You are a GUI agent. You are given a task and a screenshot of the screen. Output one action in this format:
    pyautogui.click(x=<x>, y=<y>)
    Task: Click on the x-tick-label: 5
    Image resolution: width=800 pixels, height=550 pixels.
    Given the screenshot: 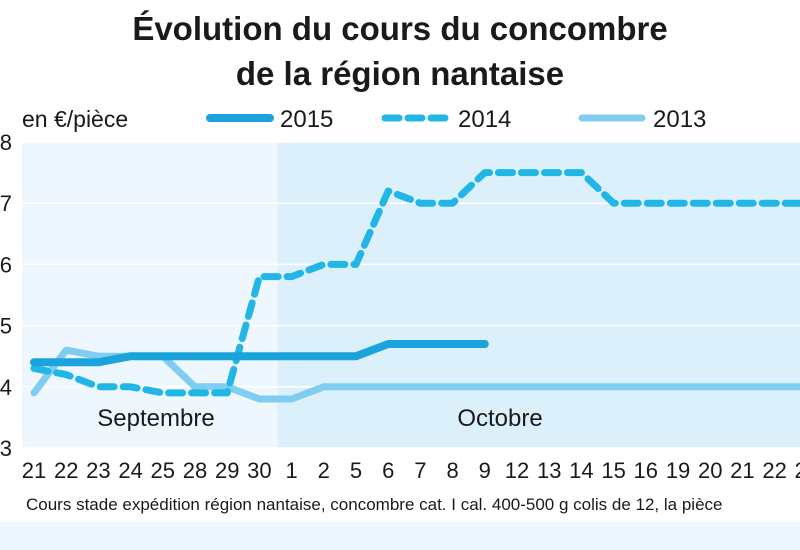 What is the action you would take?
    pyautogui.click(x=356, y=470)
    